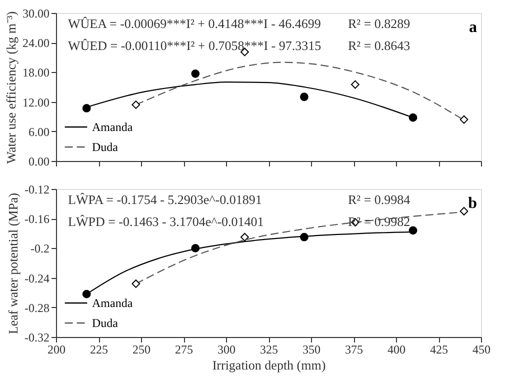 This screenshot has height=387, width=520. I want to click on x-tick-label: 350, so click(311, 349).